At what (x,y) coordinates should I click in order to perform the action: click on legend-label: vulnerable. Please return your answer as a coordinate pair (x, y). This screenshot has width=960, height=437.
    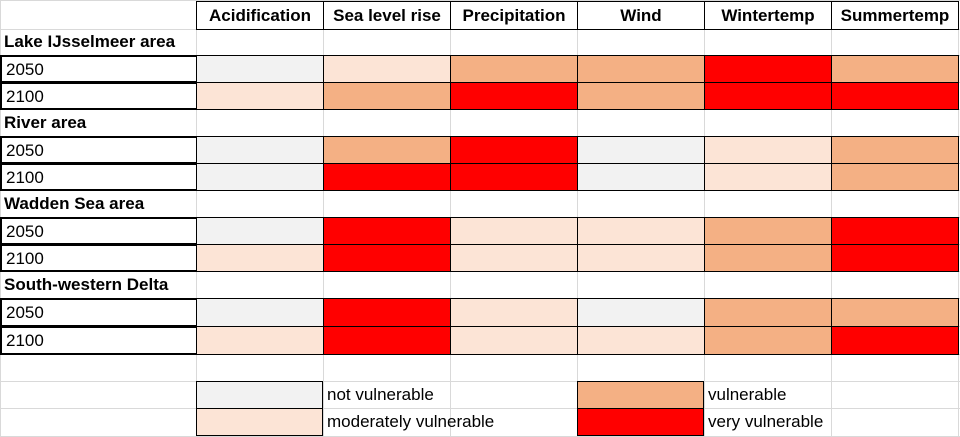
    Looking at the image, I should click on (747, 394).